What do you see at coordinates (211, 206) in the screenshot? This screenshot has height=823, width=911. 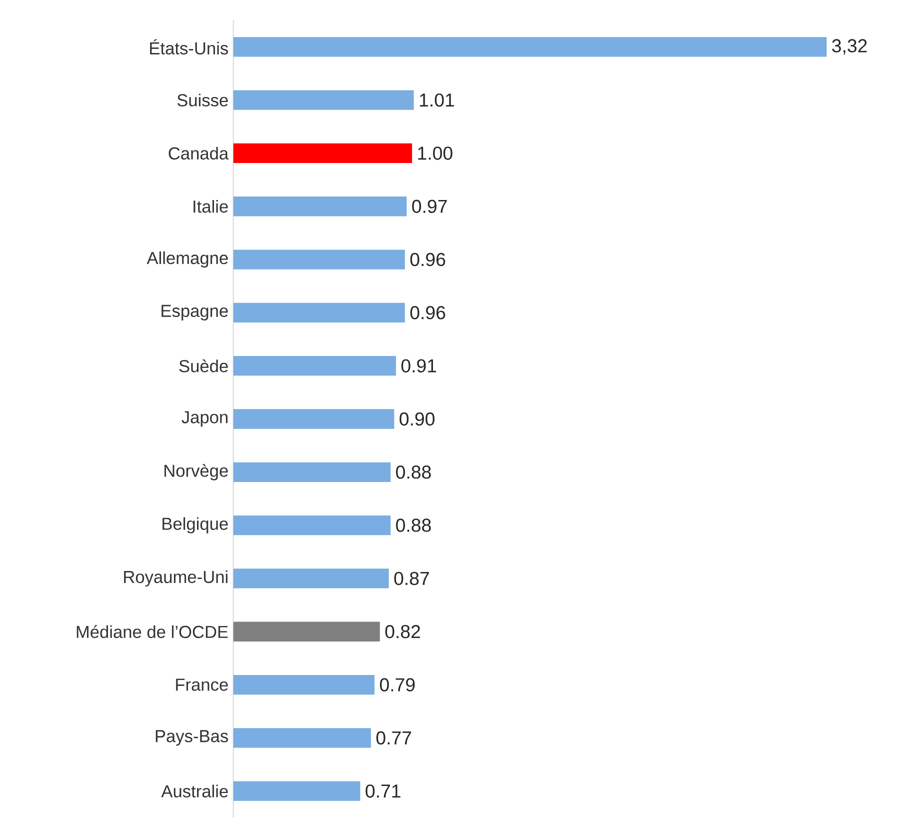 I see `y-tick-label: Italie` at bounding box center [211, 206].